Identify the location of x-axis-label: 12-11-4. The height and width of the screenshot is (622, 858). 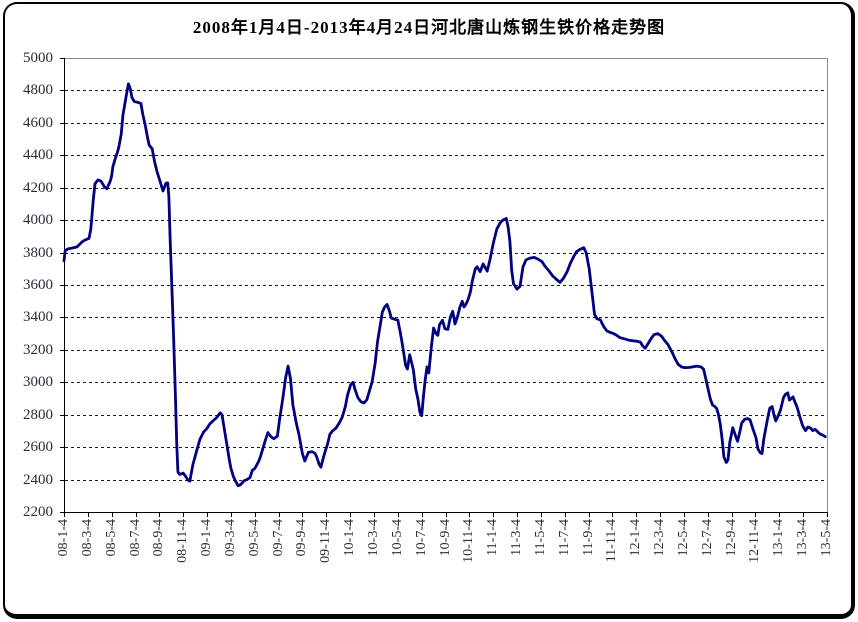
(755, 541).